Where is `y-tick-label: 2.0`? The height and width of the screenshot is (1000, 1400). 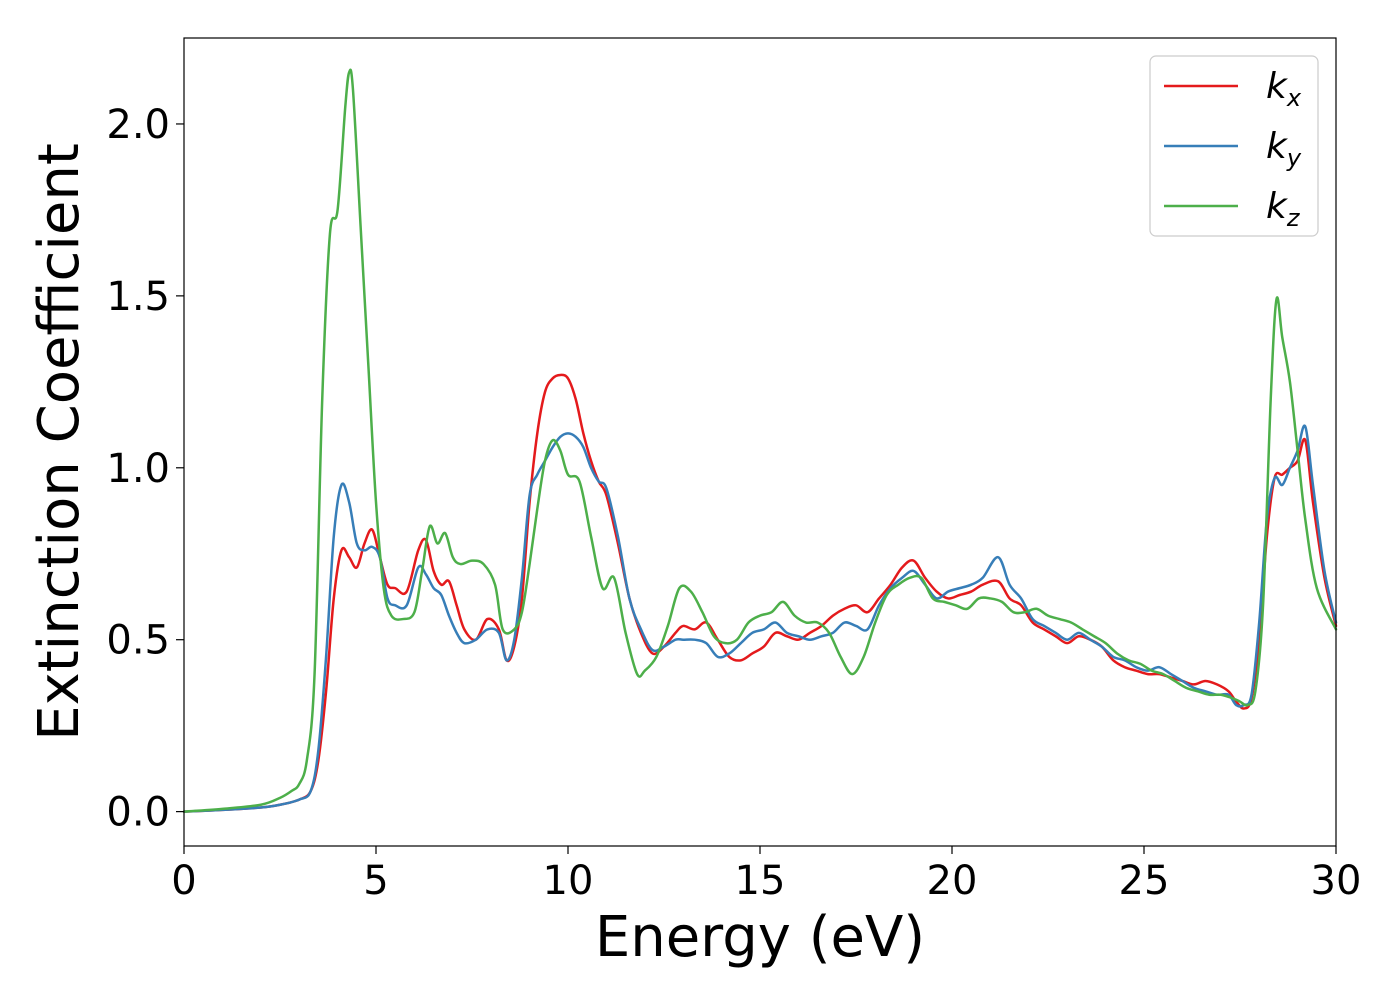 y-tick-label: 2.0 is located at coordinates (138, 125).